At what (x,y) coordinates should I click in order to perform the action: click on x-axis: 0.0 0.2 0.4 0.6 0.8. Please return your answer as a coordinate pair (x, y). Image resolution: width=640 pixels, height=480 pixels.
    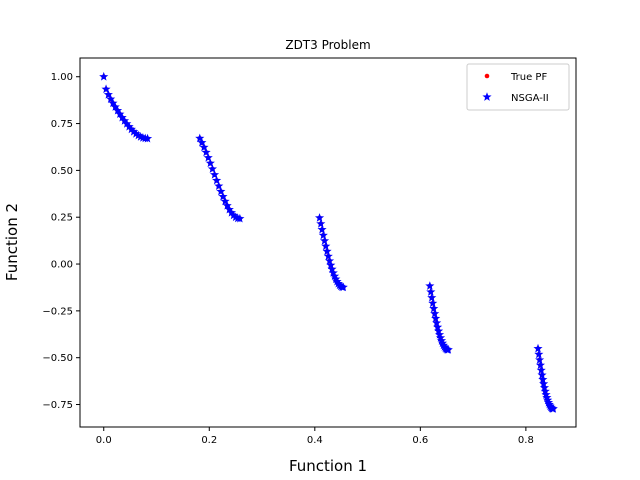
    Looking at the image, I should click on (315, 436).